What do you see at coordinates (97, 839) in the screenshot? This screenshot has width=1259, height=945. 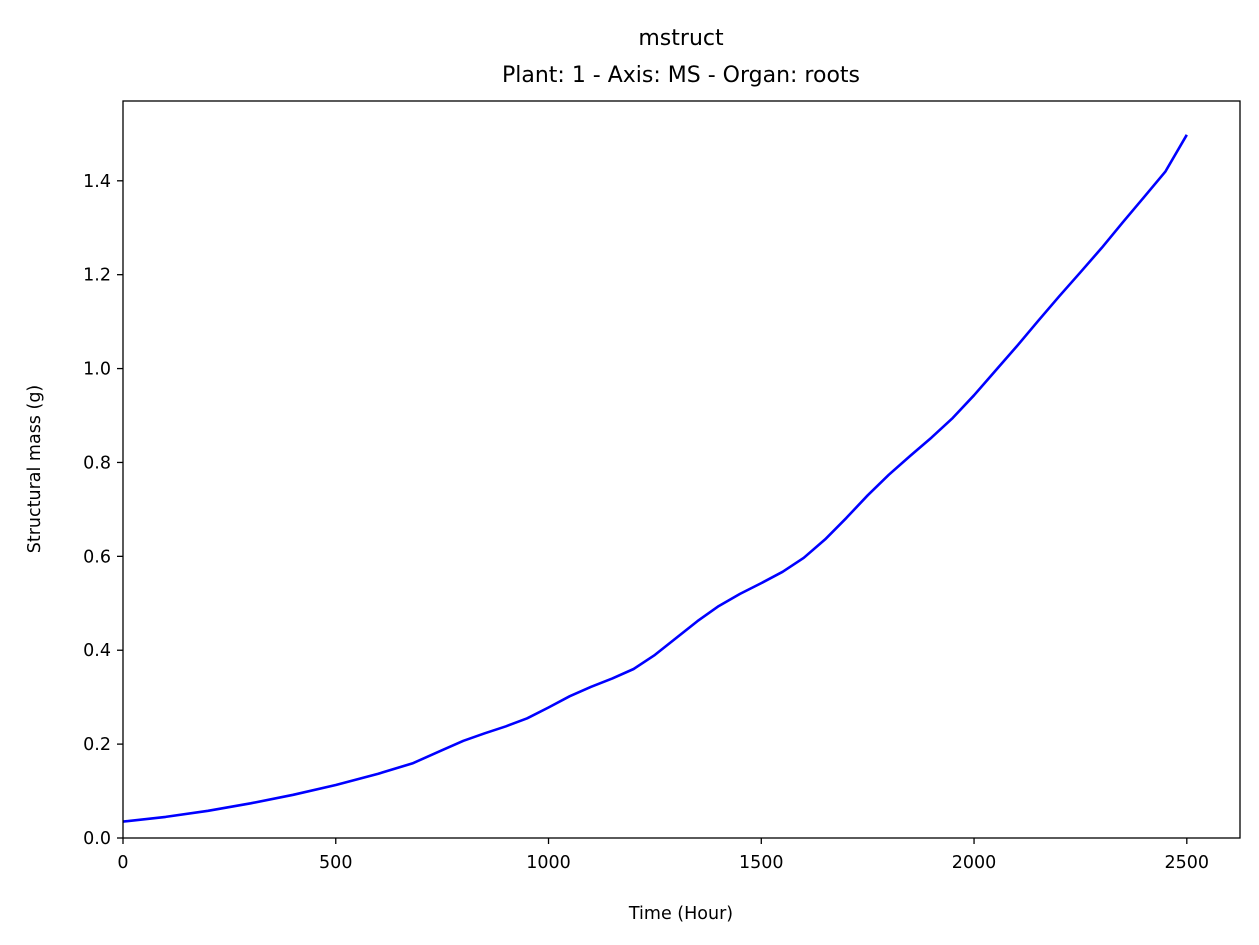 I see `y-tick-label: 0.0` at bounding box center [97, 839].